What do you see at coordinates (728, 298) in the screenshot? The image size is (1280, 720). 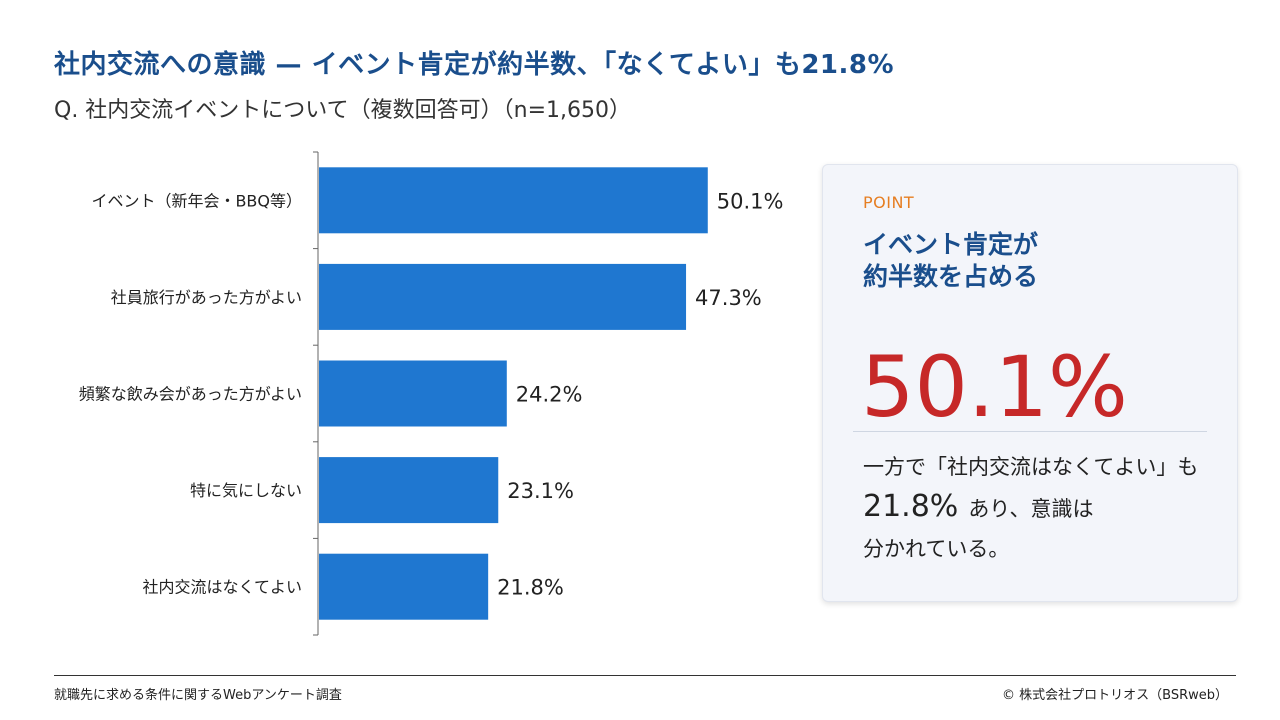 I see `data-label: 47.3%` at bounding box center [728, 298].